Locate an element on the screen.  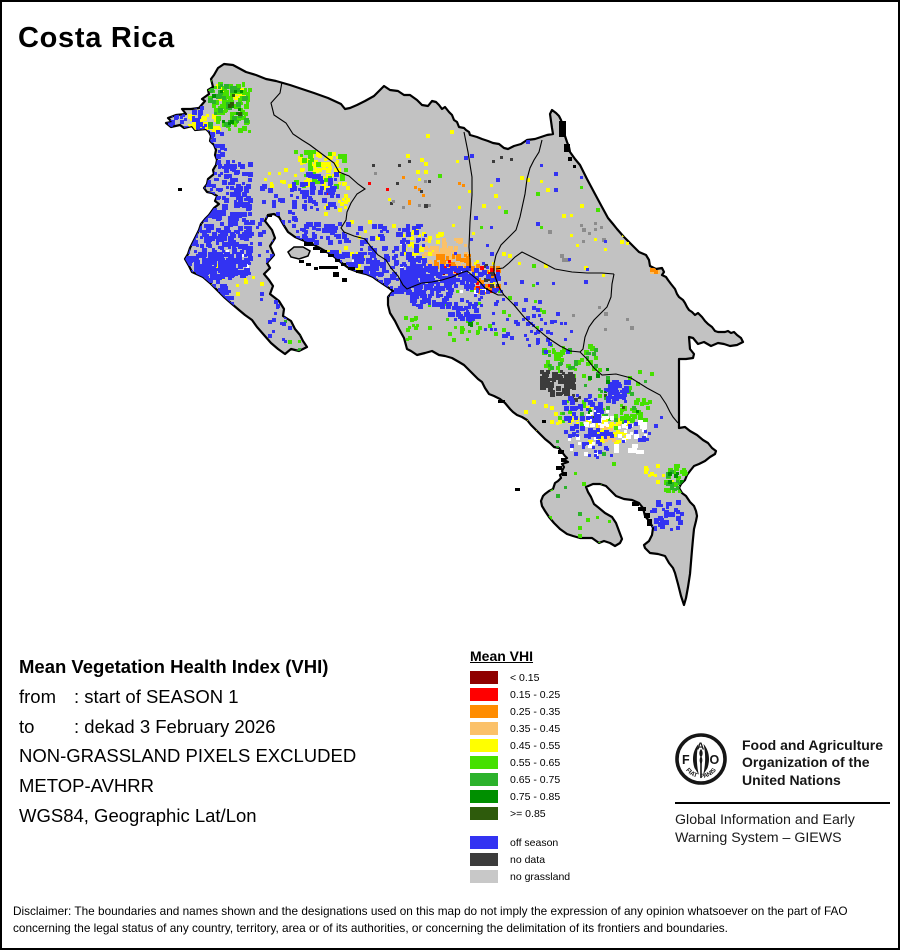
svg-text: FIAT PANIS is located at coordinates (701, 773).